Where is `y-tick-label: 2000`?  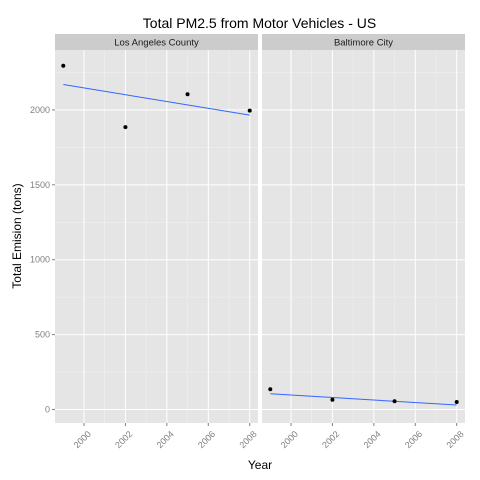 y-tick-label: 2000 is located at coordinates (40, 110).